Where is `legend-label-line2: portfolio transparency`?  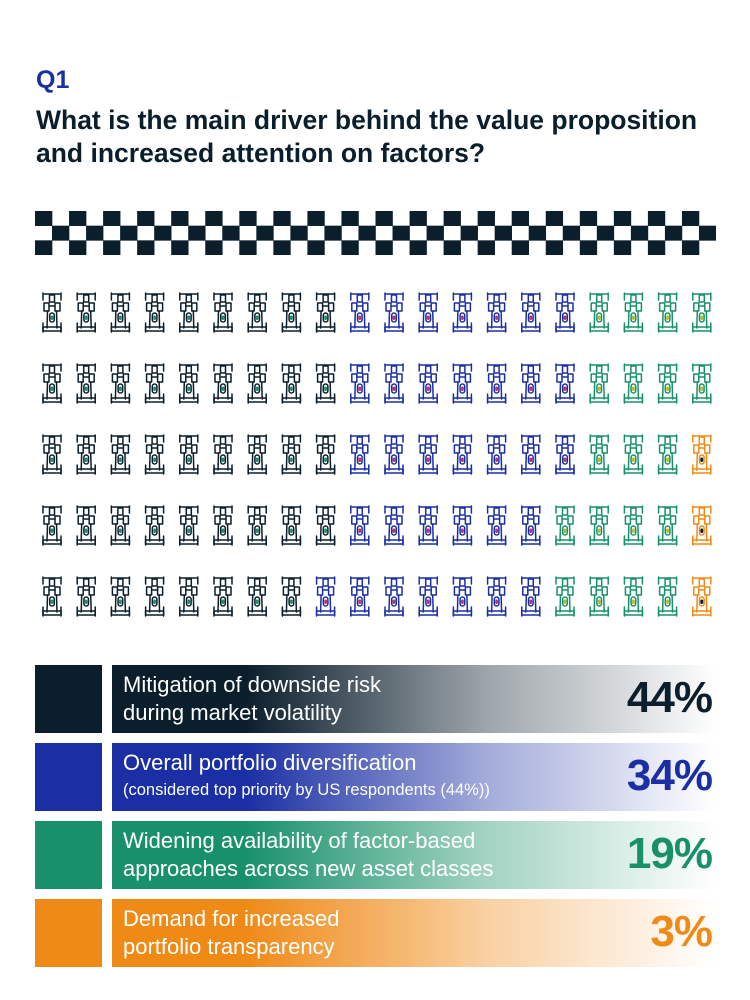 legend-label-line2: portfolio transparency is located at coordinates (229, 946).